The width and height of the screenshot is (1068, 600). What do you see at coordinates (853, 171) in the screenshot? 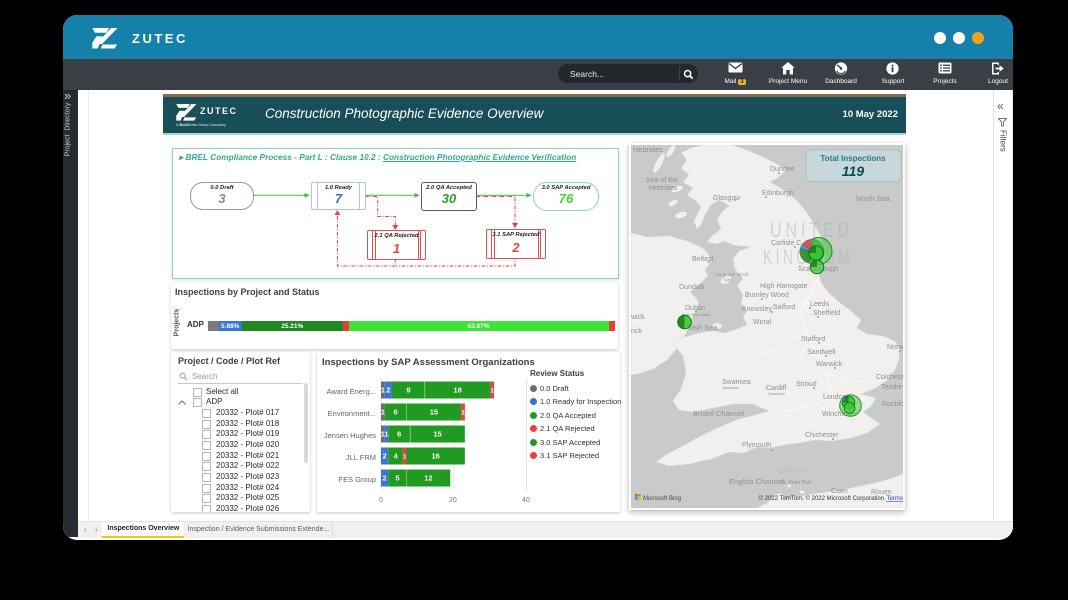
I see `svg-text: 119` at bounding box center [853, 171].